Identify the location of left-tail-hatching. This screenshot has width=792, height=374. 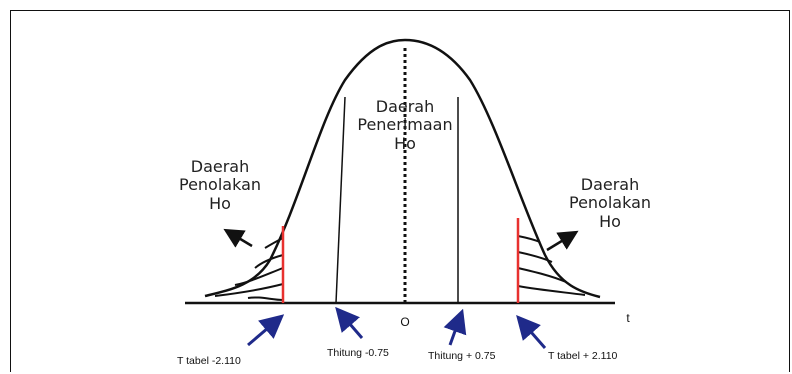
(249, 269).